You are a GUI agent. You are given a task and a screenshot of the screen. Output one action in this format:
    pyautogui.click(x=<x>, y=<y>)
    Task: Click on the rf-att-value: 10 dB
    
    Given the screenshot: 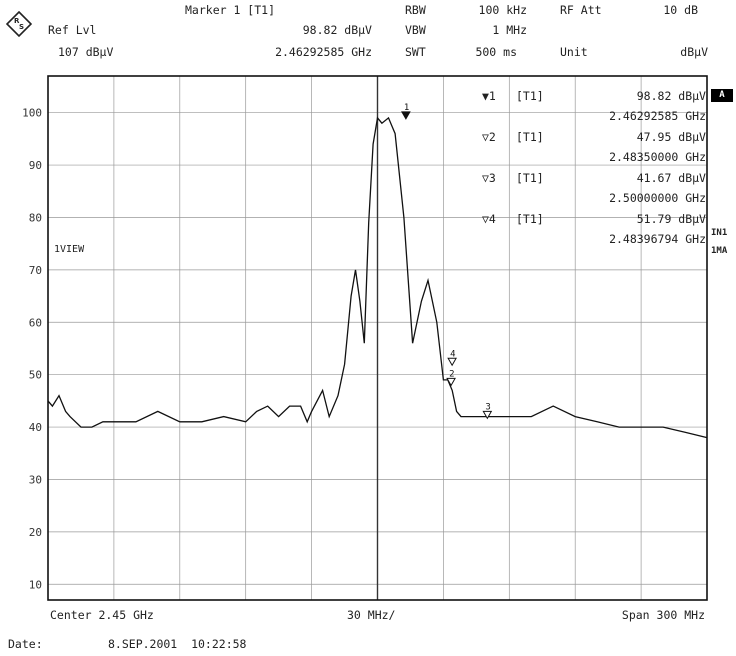 What is the action you would take?
    pyautogui.click(x=680, y=10)
    